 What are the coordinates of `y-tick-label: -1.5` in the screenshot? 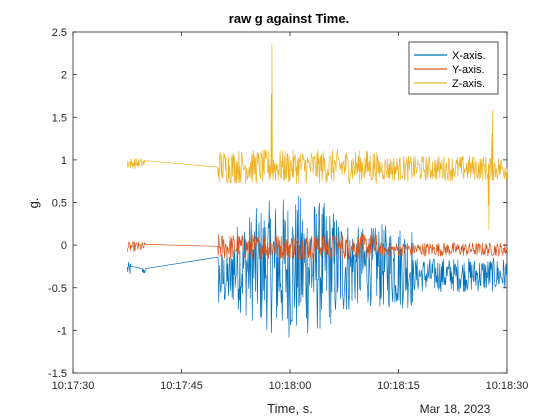 It's located at (57, 374).